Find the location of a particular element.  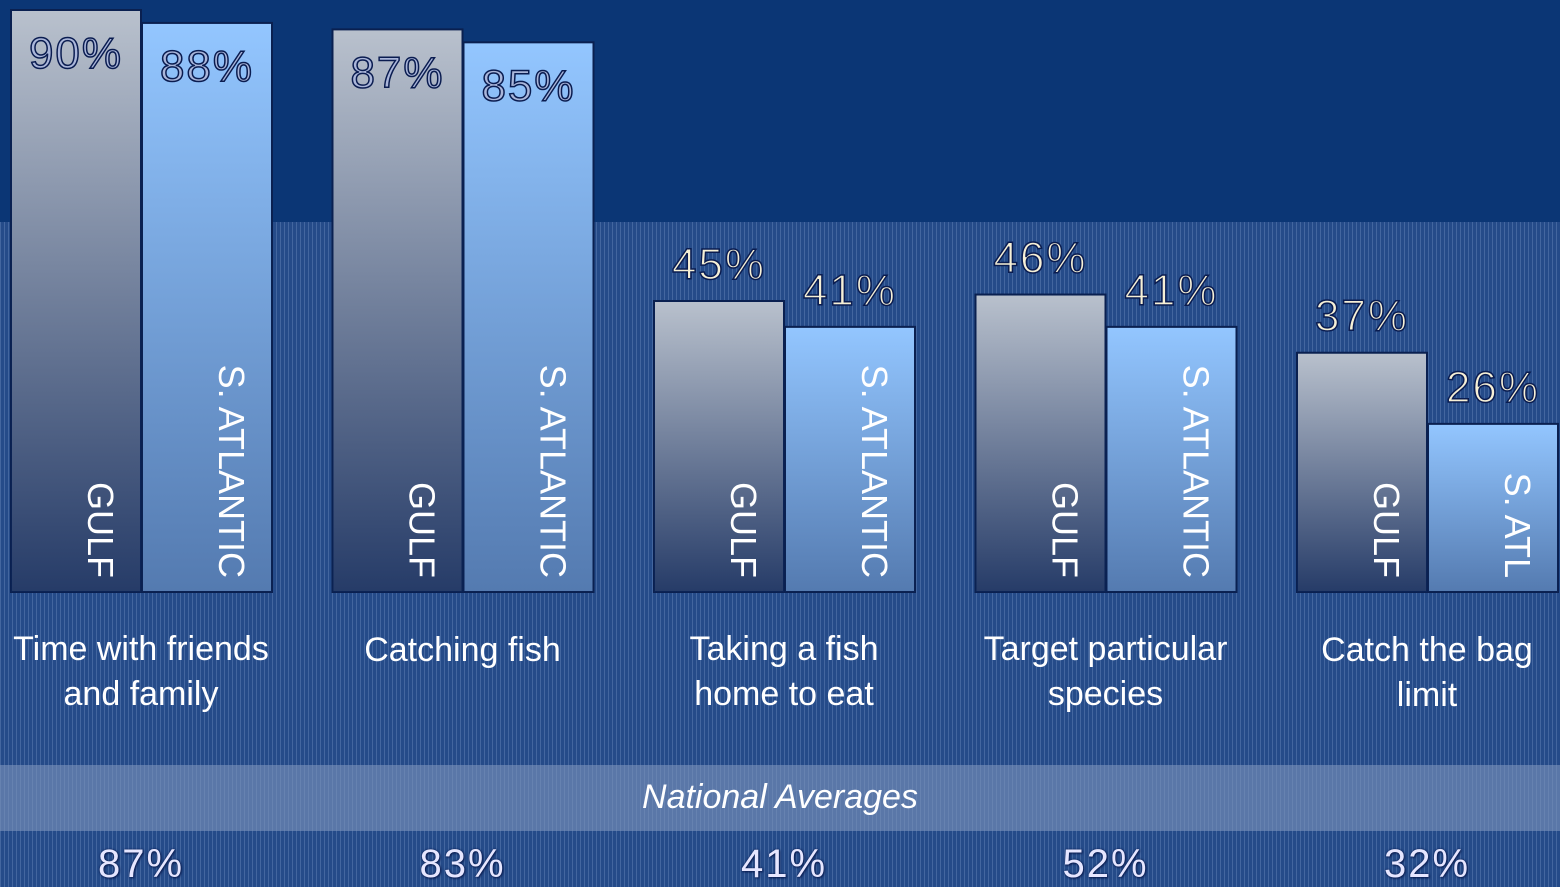

value-label: 87% is located at coordinates (397, 72).